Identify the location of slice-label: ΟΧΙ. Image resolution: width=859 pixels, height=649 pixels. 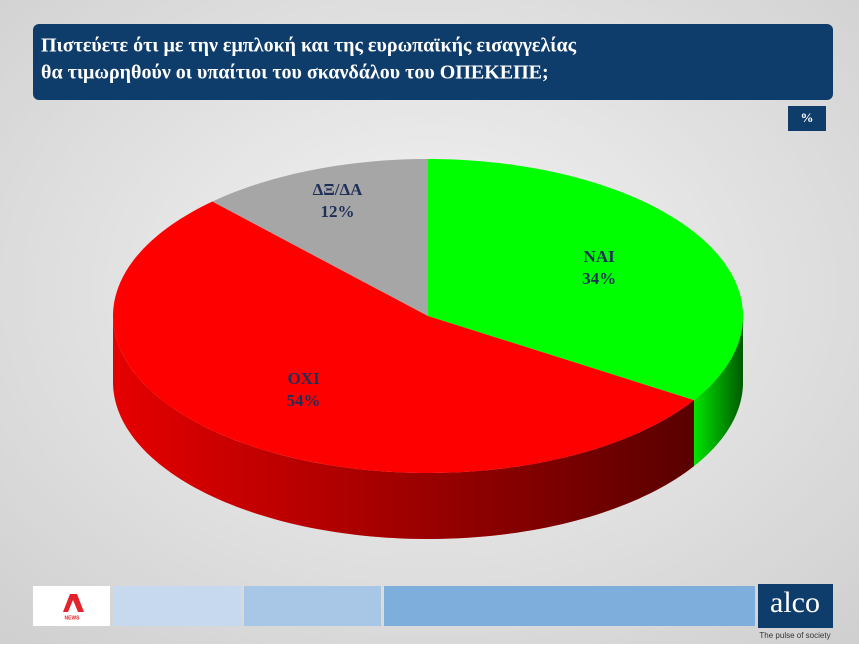
(303, 378).